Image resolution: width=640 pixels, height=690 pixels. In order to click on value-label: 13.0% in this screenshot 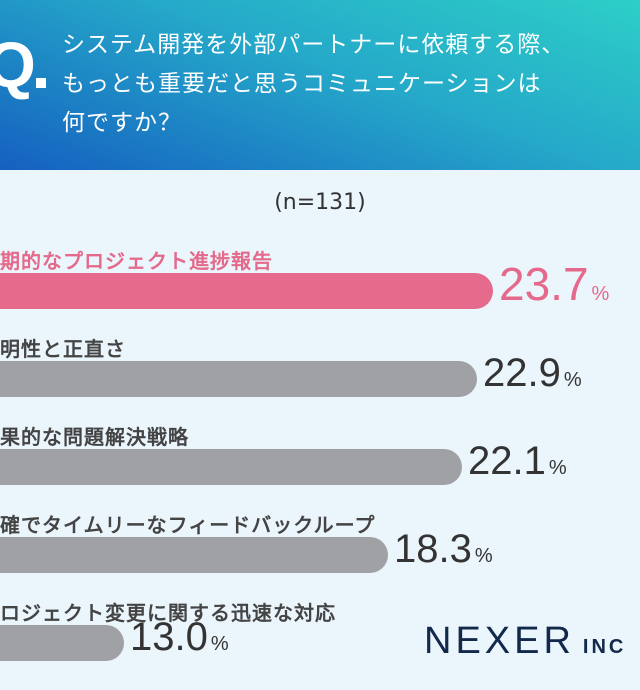, I will do `click(179, 637)`.